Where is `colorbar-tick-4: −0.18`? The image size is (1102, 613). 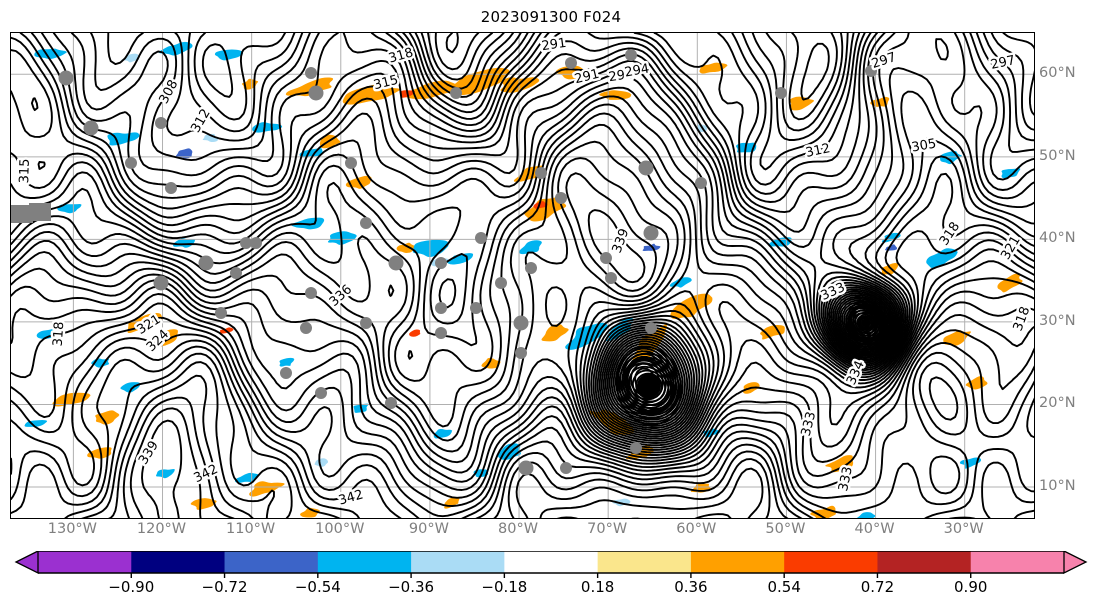
colorbar-tick-4: −0.18 is located at coordinates (504, 587).